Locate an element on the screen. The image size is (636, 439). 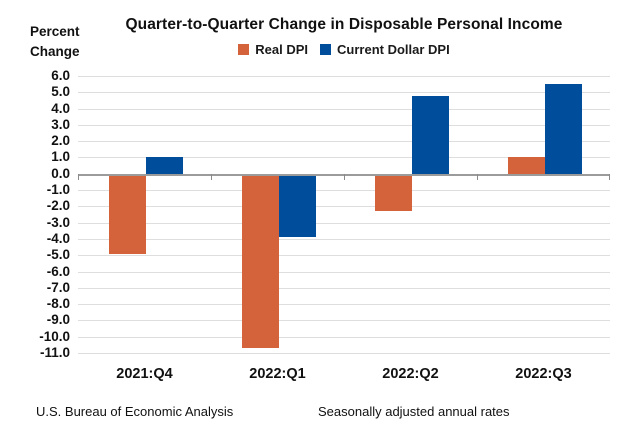
bar-current-dollar-dpi-2022-q1 is located at coordinates (297, 205).